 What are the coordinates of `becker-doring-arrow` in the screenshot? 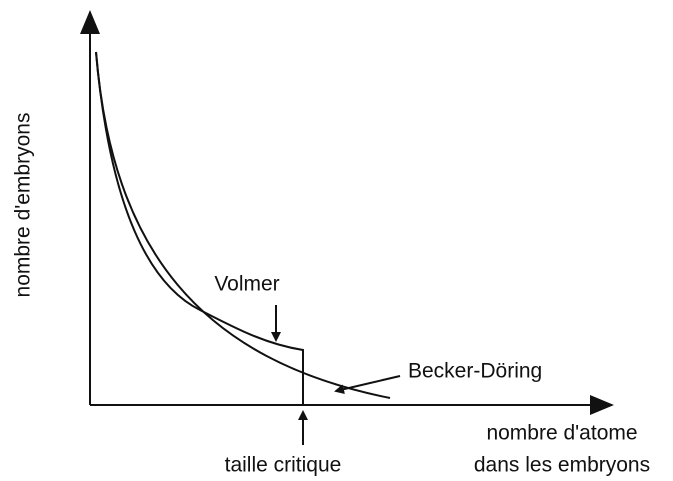 It's located at (367, 385).